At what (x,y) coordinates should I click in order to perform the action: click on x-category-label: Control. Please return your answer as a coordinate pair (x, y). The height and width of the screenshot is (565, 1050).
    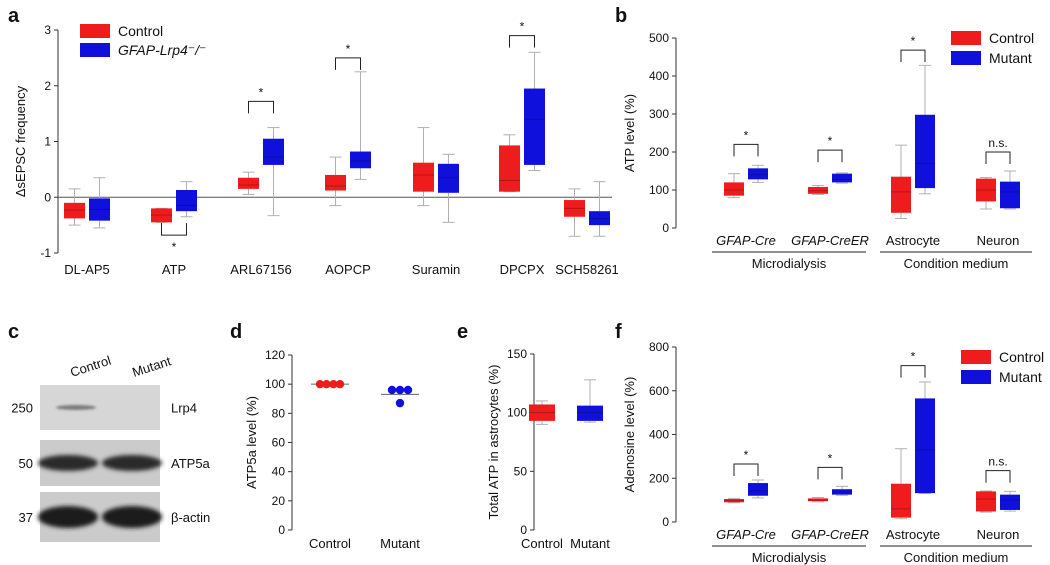
    Looking at the image, I should click on (542, 543).